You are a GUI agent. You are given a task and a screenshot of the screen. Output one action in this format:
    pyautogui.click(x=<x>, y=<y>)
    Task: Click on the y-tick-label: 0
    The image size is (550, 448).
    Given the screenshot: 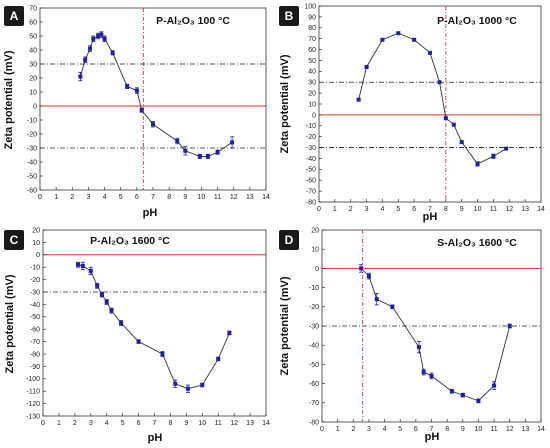 What is the action you would take?
    pyautogui.click(x=38, y=255)
    